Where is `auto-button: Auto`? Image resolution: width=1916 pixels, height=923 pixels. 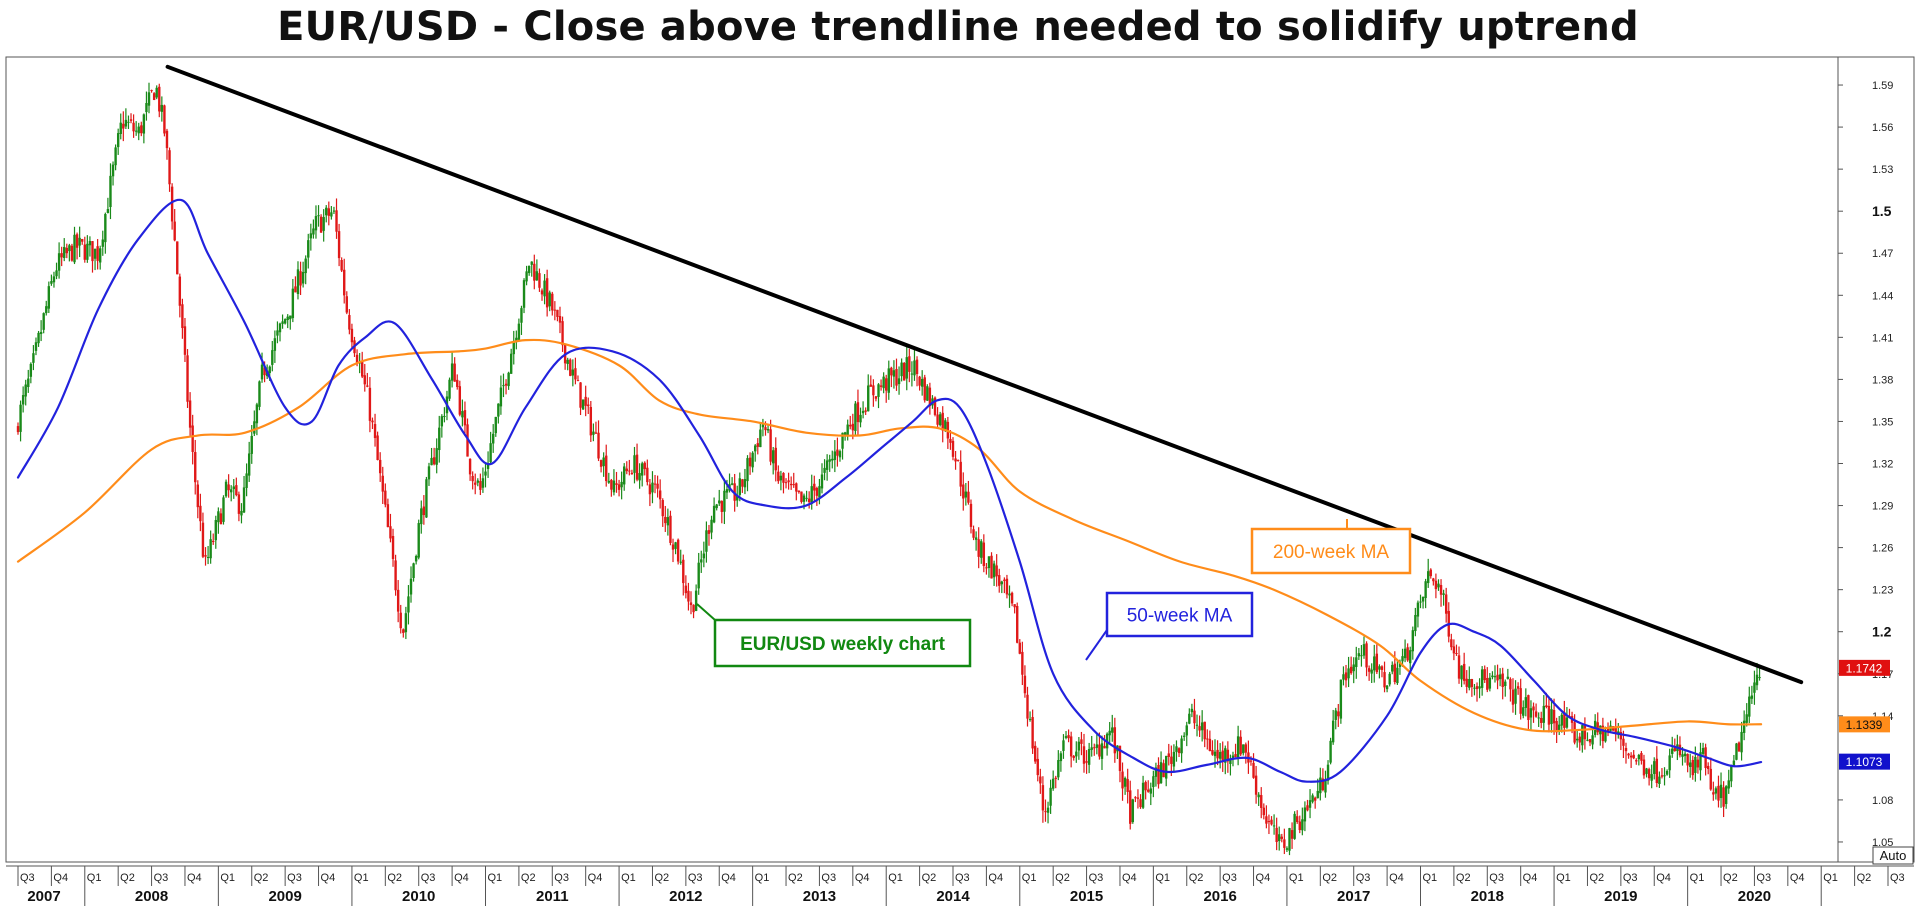 auto-button: Auto is located at coordinates (1893, 855).